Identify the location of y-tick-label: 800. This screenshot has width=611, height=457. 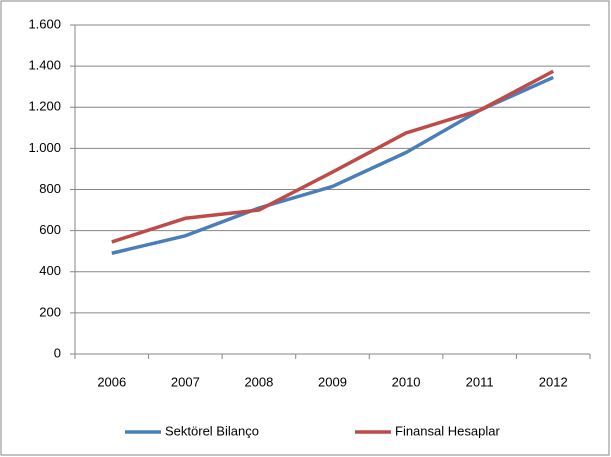
(50, 188).